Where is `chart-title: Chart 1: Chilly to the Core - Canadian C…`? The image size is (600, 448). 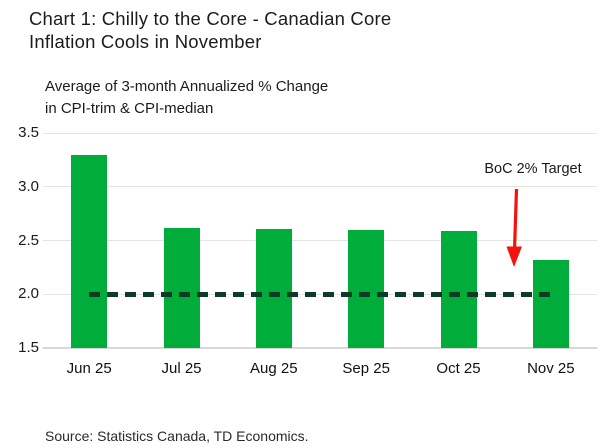 chart-title: Chart 1: Chilly to the Core - Canadian C… is located at coordinates (210, 30).